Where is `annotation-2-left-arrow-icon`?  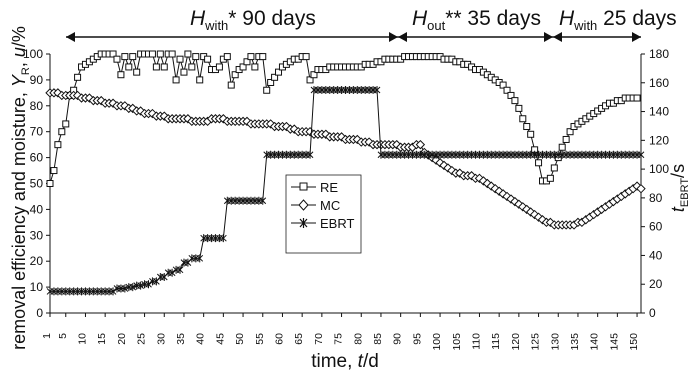
annotation-2-left-arrow-icon is located at coordinates (402, 37).